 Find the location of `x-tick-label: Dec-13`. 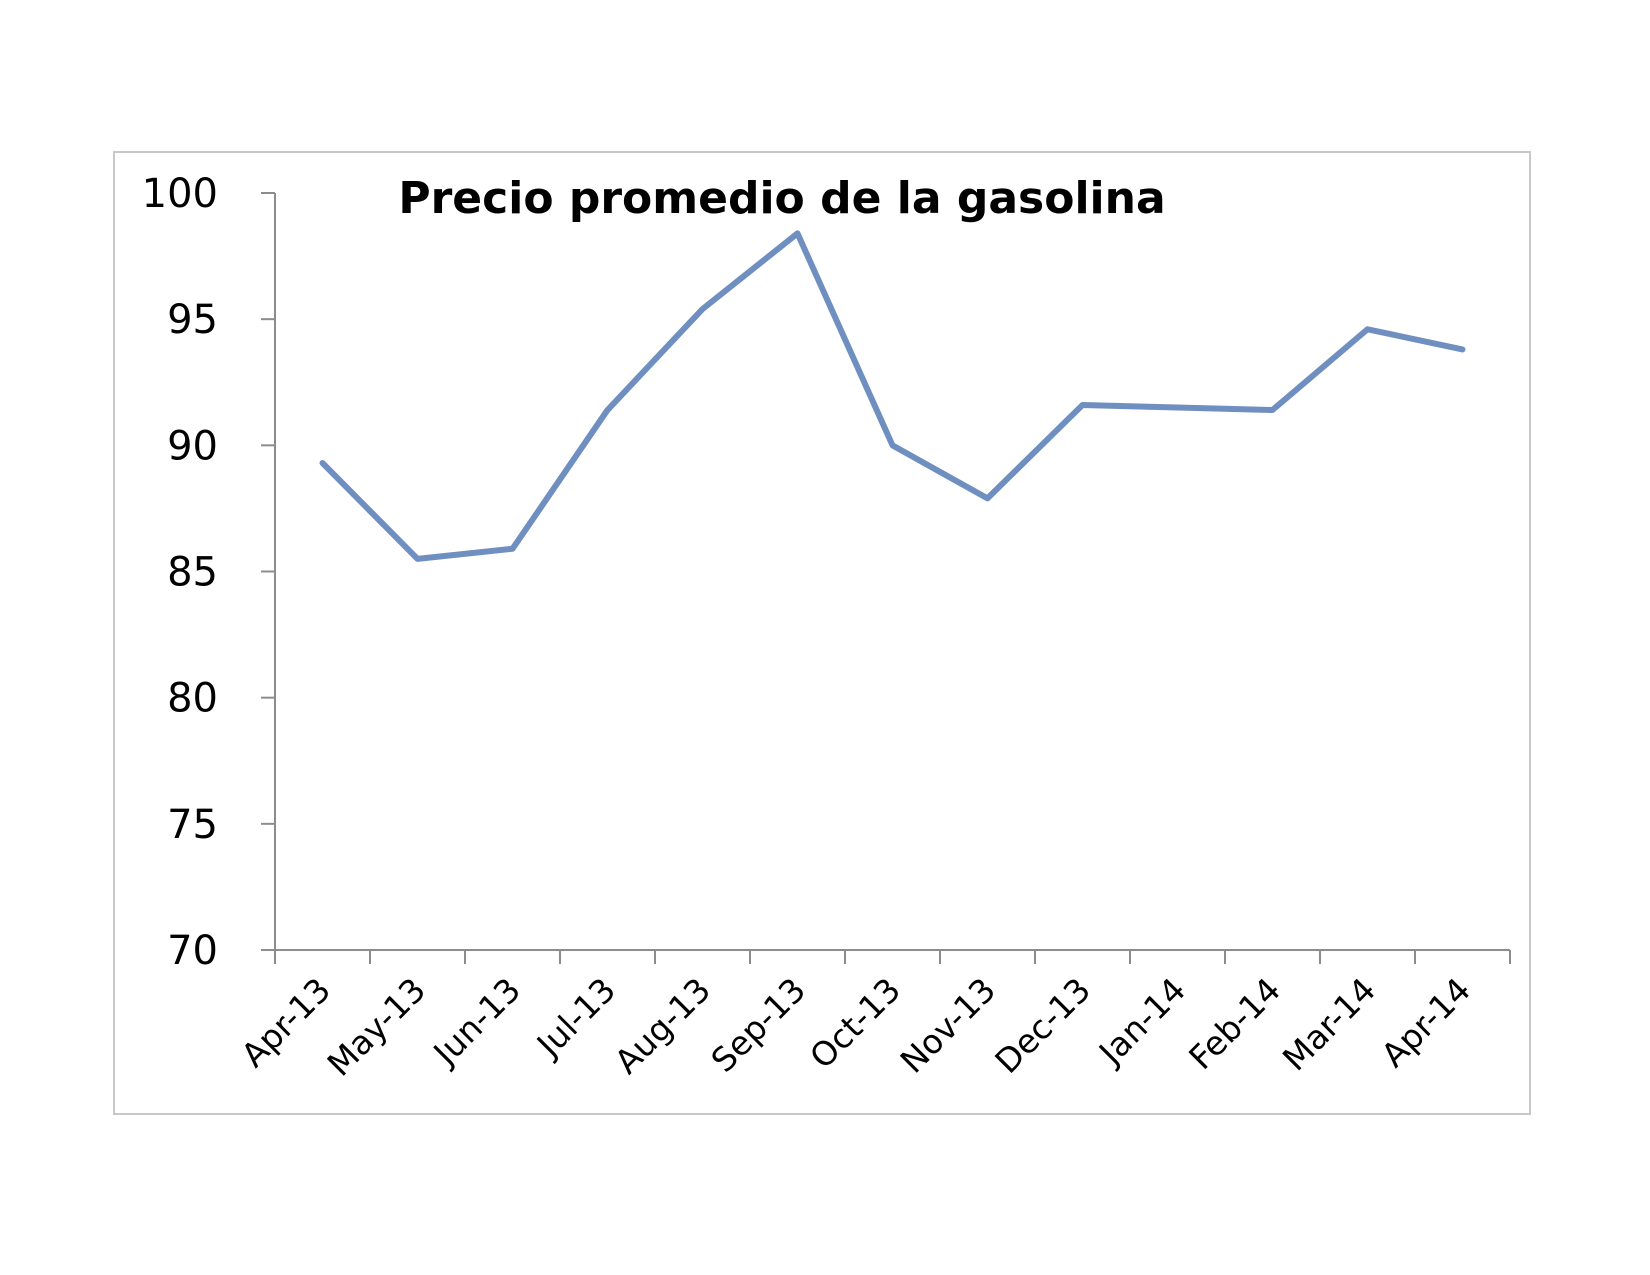

x-tick-label: Dec-13 is located at coordinates (1042, 1025).